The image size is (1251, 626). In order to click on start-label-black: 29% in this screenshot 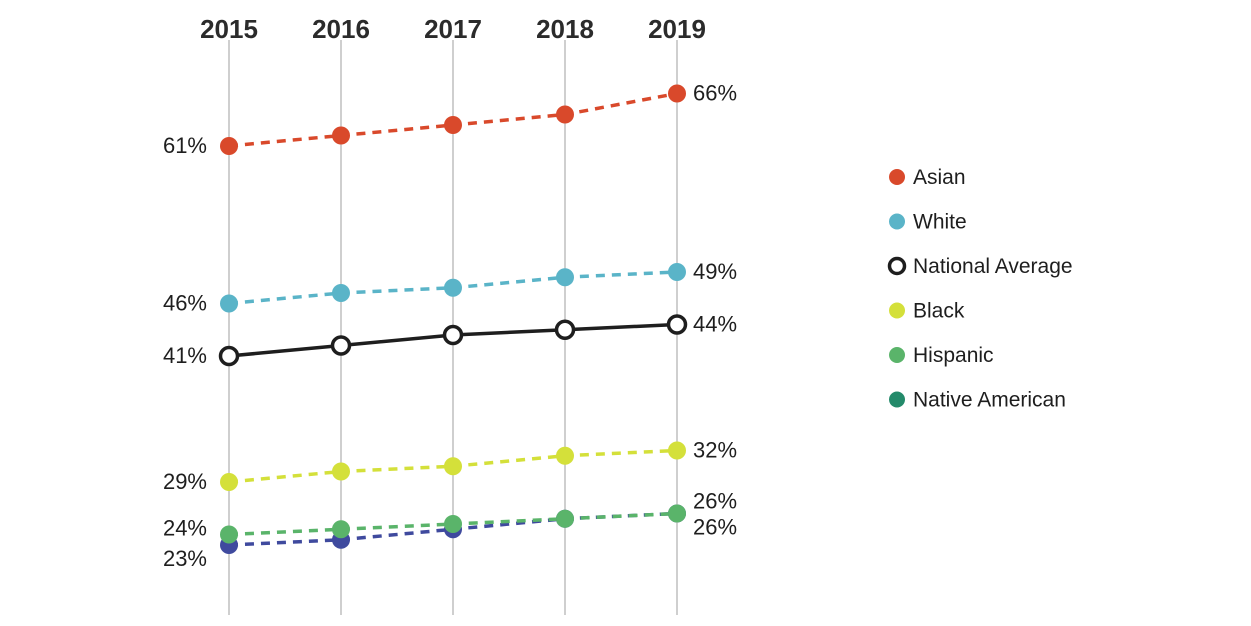, I will do `click(185, 481)`.